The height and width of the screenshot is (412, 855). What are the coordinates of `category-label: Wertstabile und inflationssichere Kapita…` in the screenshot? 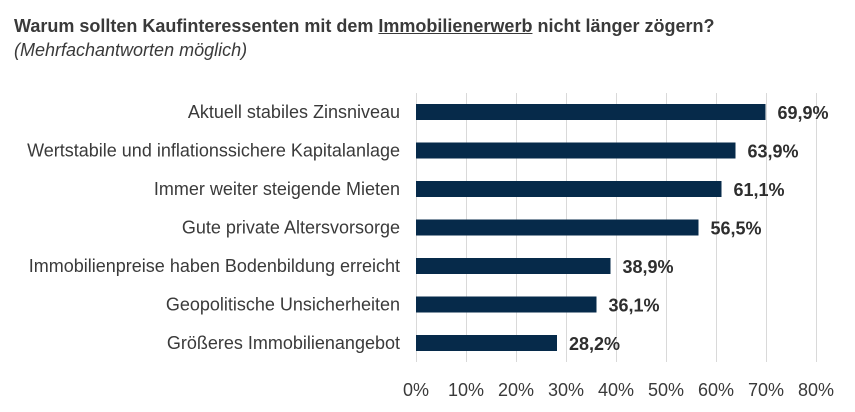 It's located at (213, 151).